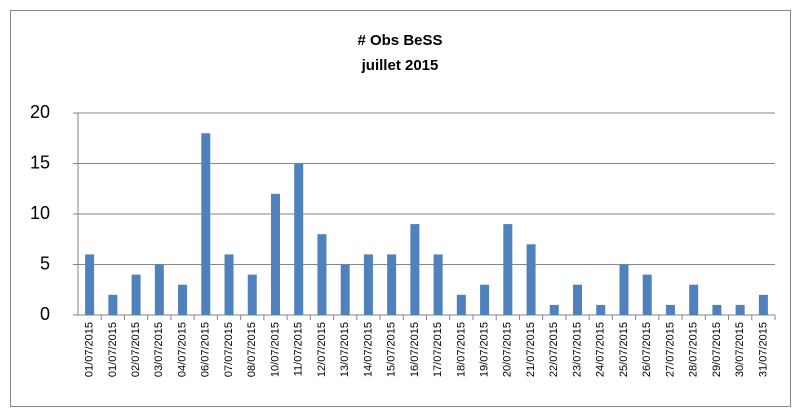  I want to click on x-tick-label: 25/07/2015, so click(624, 349).